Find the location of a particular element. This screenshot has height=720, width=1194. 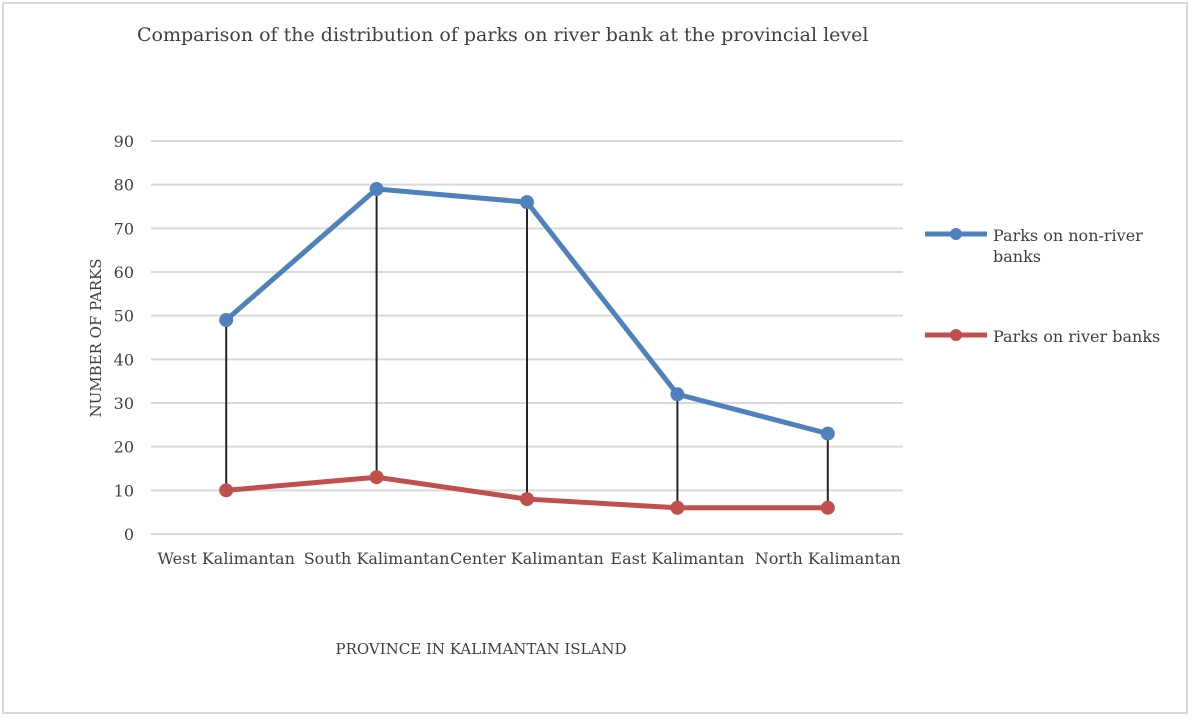

y-tick-label: 60 is located at coordinates (124, 272).